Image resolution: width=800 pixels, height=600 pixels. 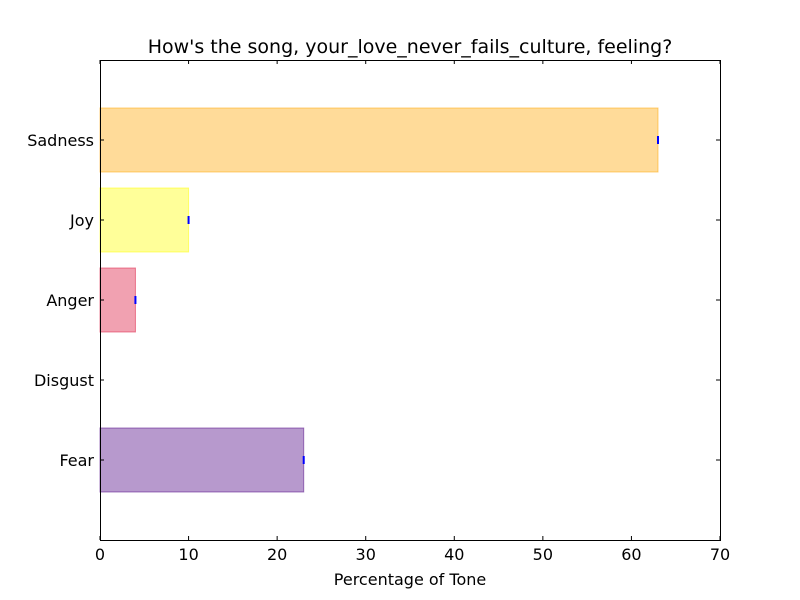 What do you see at coordinates (60, 140) in the screenshot?
I see `y-tick-label: Sadness` at bounding box center [60, 140].